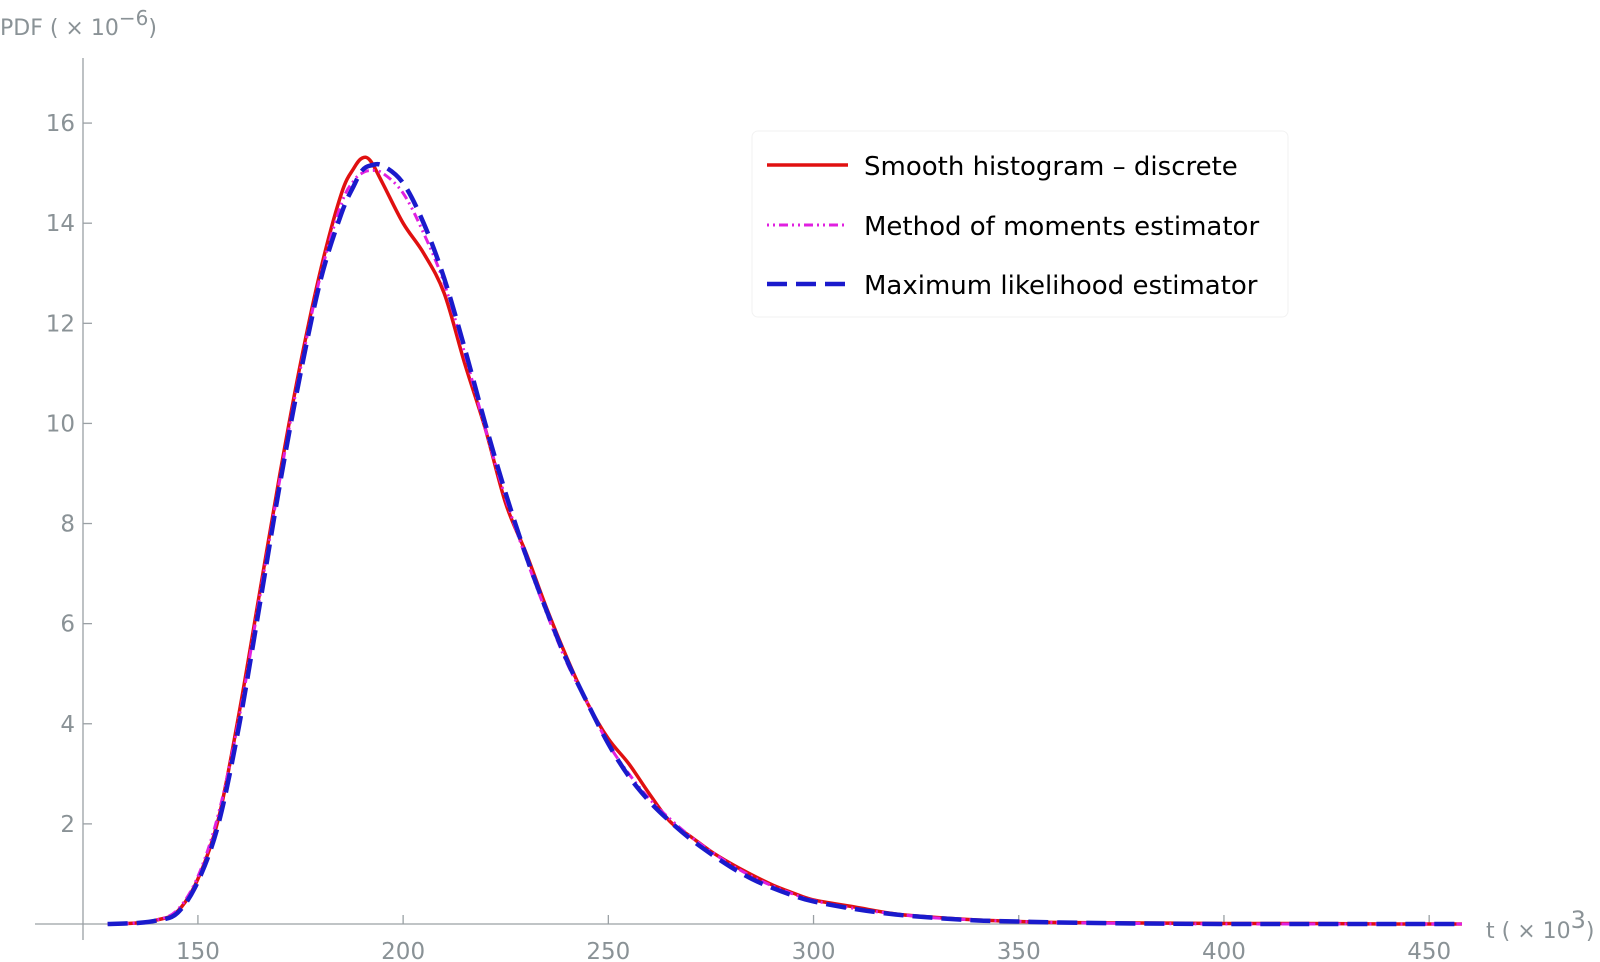 The height and width of the screenshot is (962, 1600). Describe the element at coordinates (60, 224) in the screenshot. I see `y-tick-label: 14` at that location.